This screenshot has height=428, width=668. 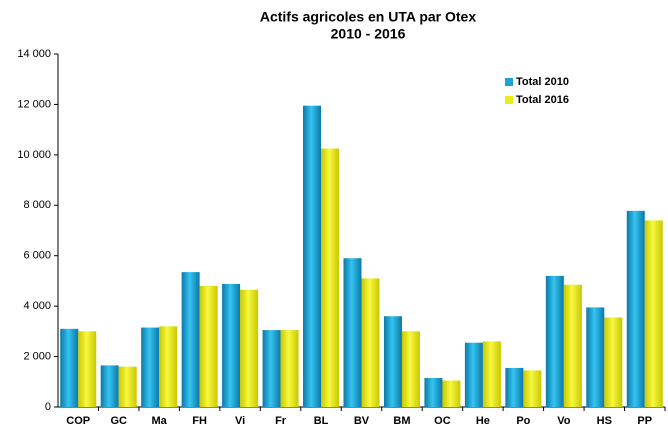 What do you see at coordinates (523, 421) in the screenshot?
I see `x-tick-label: Po` at bounding box center [523, 421].